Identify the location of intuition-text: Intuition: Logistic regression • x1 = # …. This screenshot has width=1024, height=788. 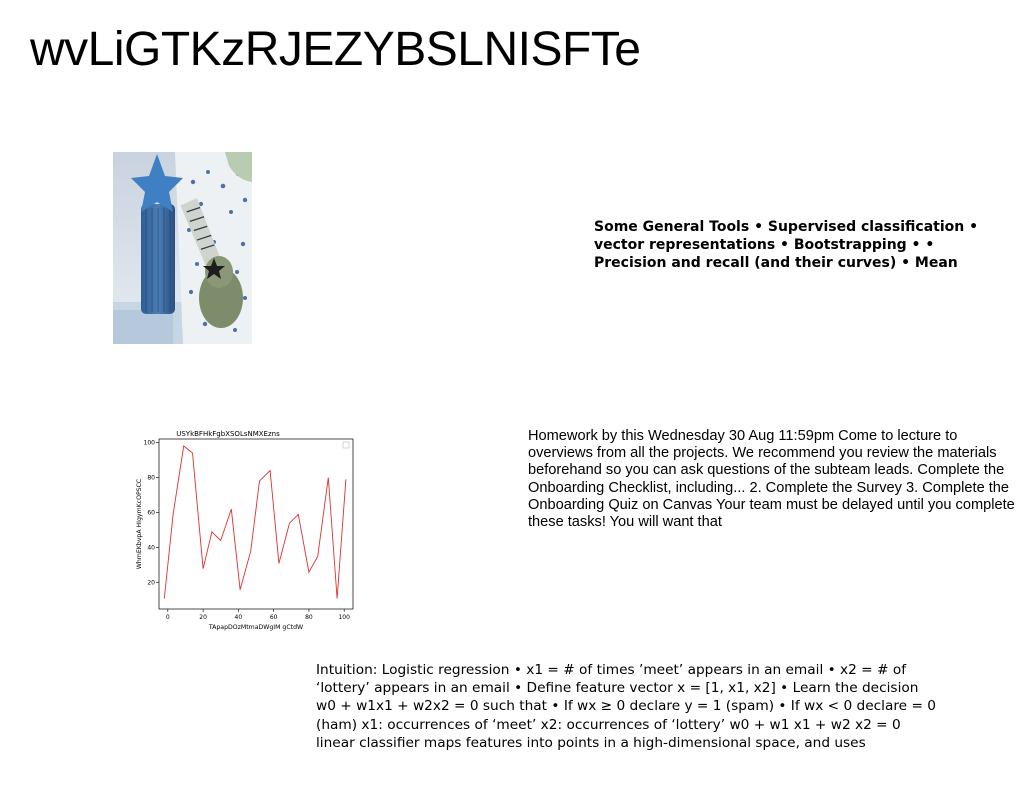
(628, 706).